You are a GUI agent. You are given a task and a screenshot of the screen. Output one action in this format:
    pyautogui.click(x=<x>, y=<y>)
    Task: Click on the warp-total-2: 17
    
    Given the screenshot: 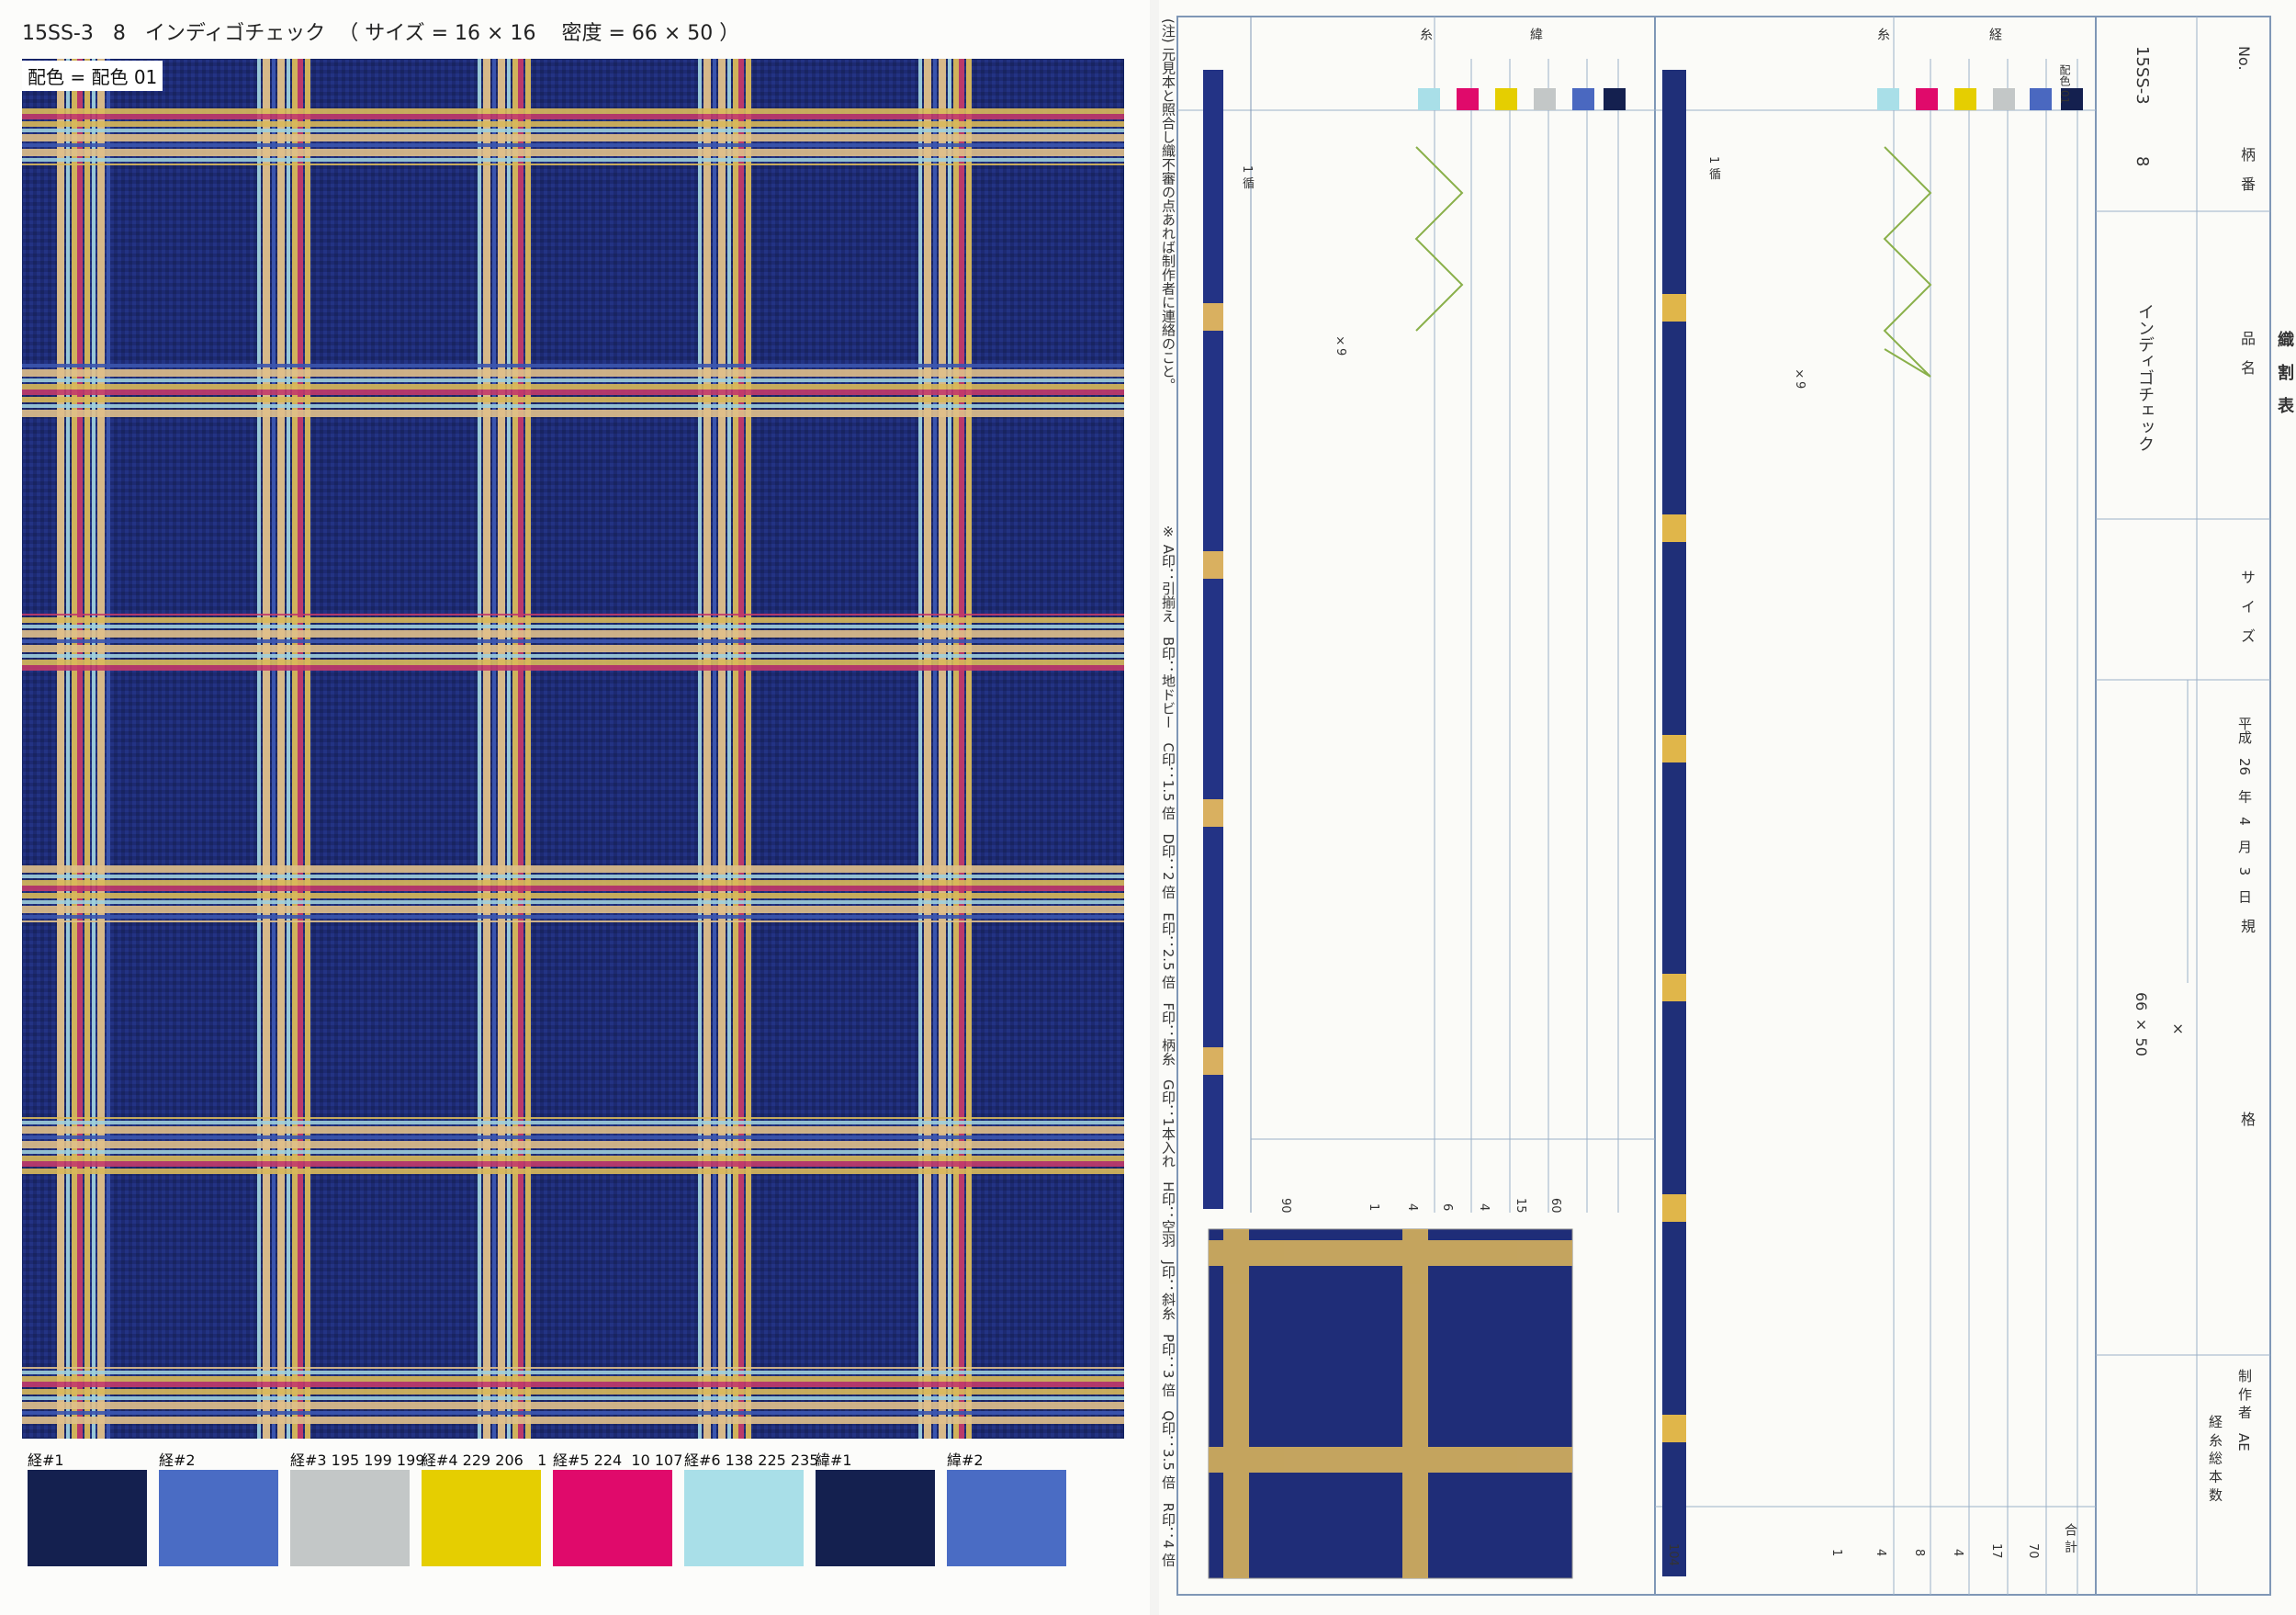 What is the action you would take?
    pyautogui.click(x=1996, y=1551)
    